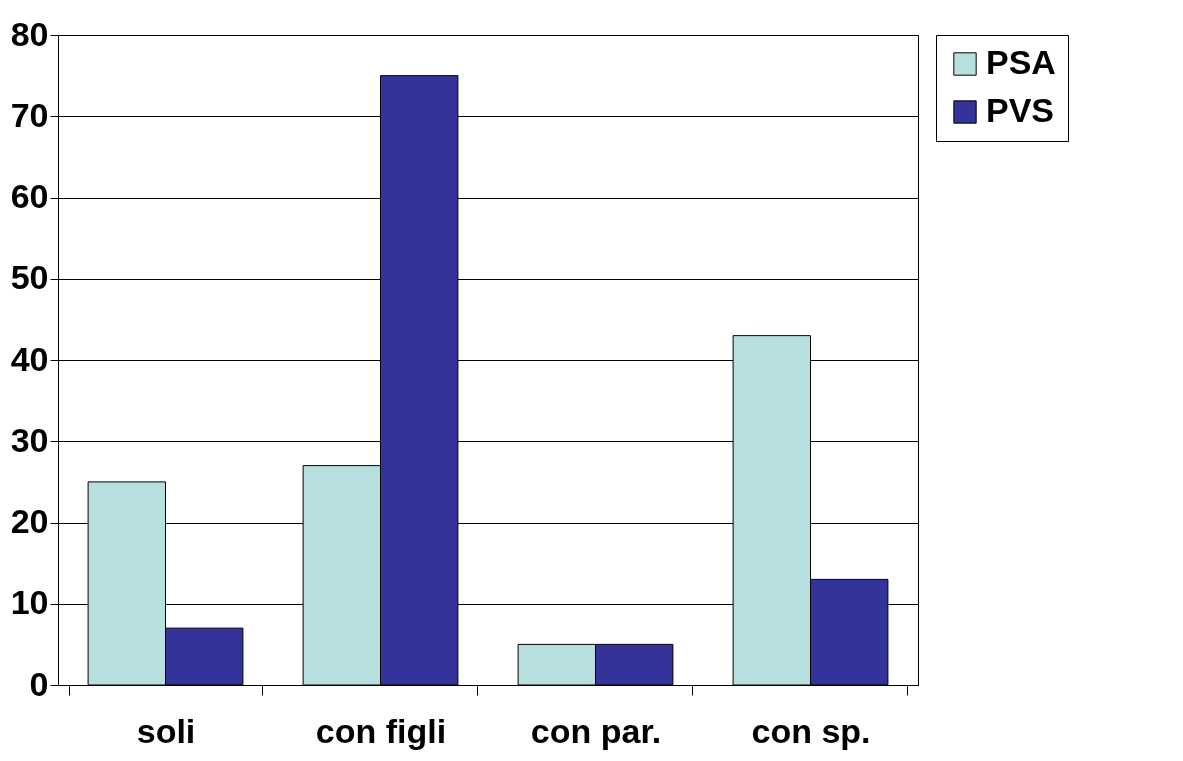 The width and height of the screenshot is (1183, 761). What do you see at coordinates (381, 730) in the screenshot?
I see `x-tick-label: con figli` at bounding box center [381, 730].